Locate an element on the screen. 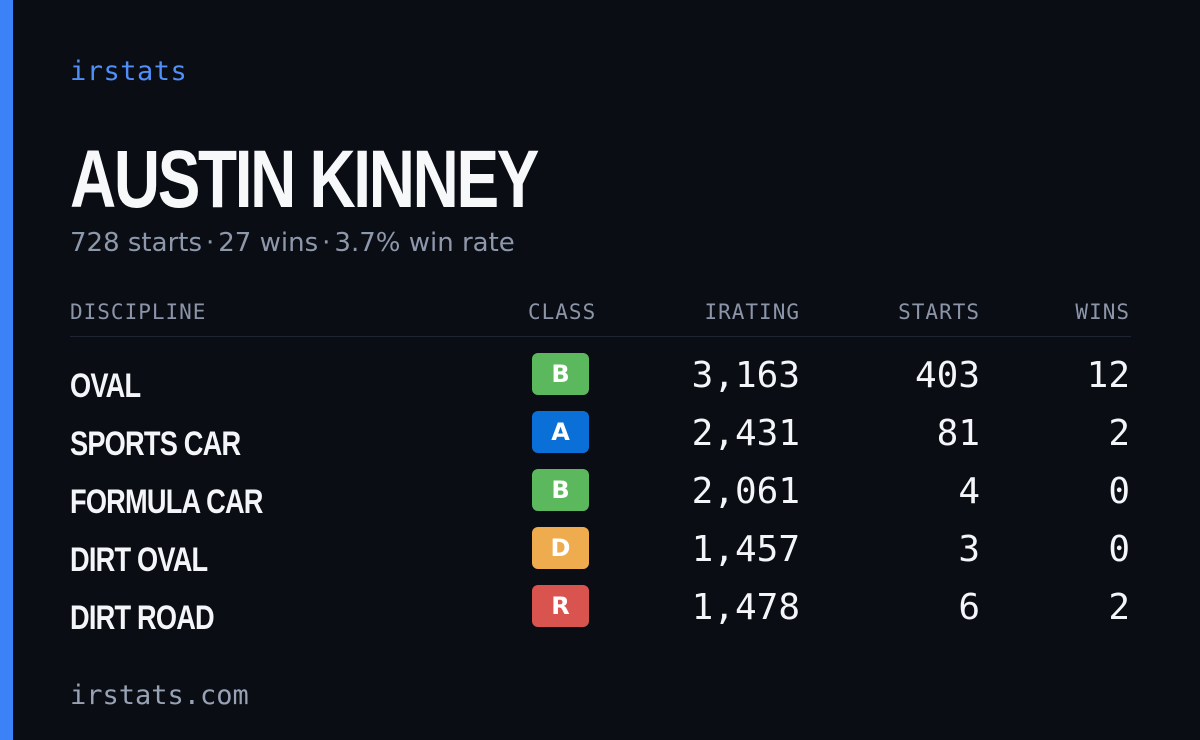 The height and width of the screenshot is (740, 1200). table-header: DISCIPLINE CLASS IRATING STARTS WINS is located at coordinates (600, 316).